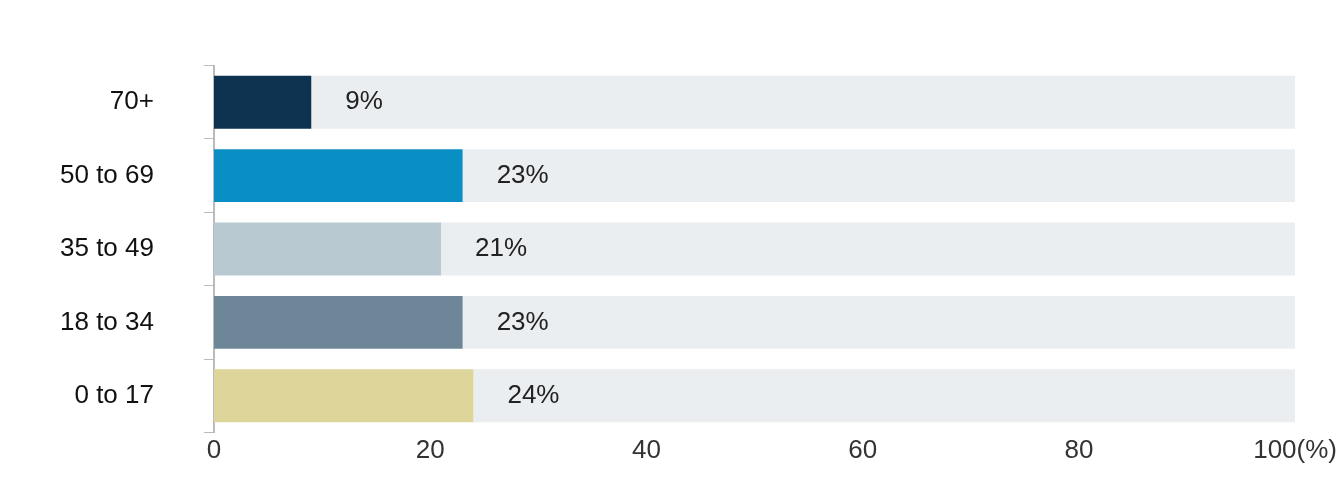 Image resolution: width=1340 pixels, height=498 pixels. I want to click on x-tick-label: 80, so click(1079, 449).